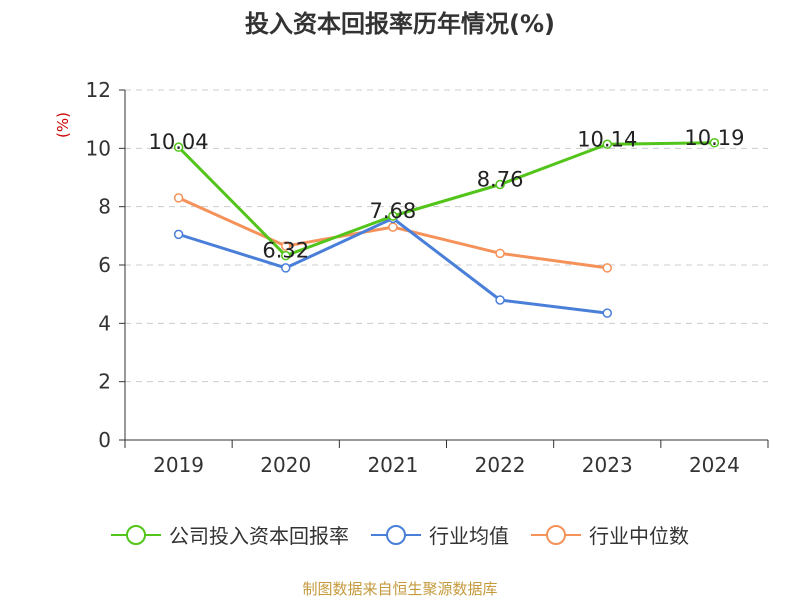 Image resolution: width=800 pixels, height=600 pixels. I want to click on y-tick-label: 4, so click(104, 323).